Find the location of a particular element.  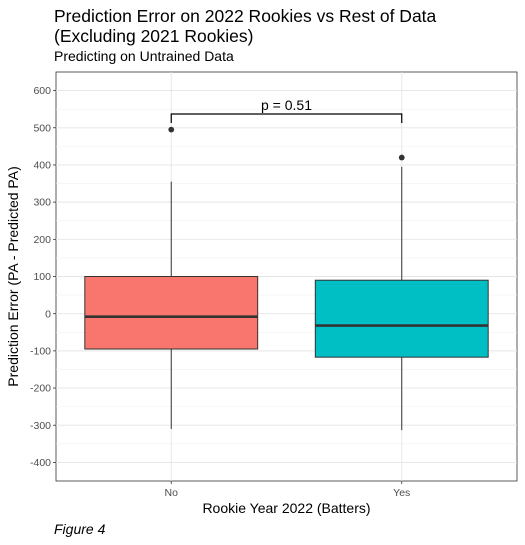

p-value-bracket: p = 0.51 is located at coordinates (286, 110).